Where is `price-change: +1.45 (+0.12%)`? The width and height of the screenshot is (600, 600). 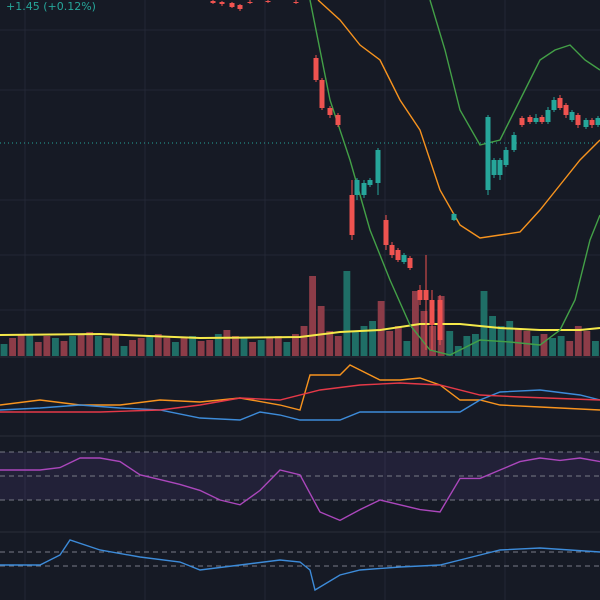
price-change: +1.45 (+0.12%) is located at coordinates (51, 6).